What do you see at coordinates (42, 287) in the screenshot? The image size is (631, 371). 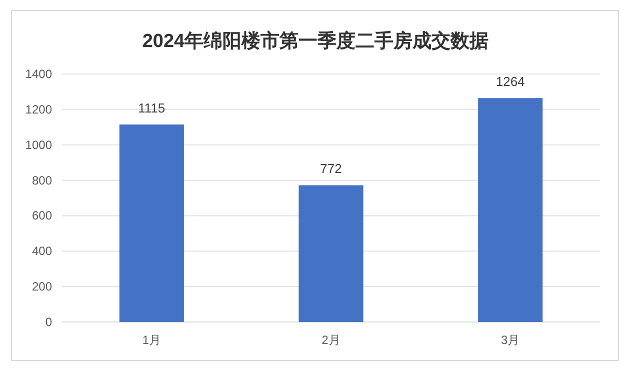 I see `y-tick-label: 200` at bounding box center [42, 287].